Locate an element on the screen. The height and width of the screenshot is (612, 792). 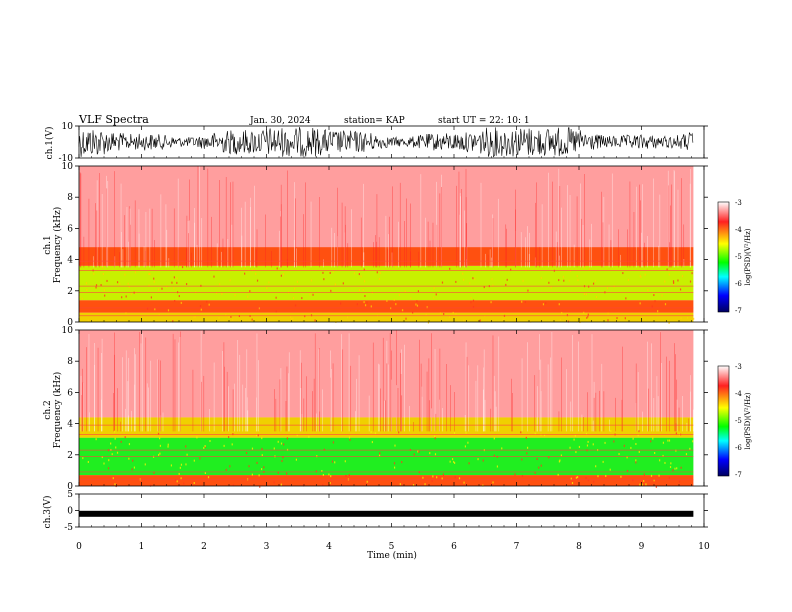
ch1-colorbar-tick-3: -6 is located at coordinates (738, 284).